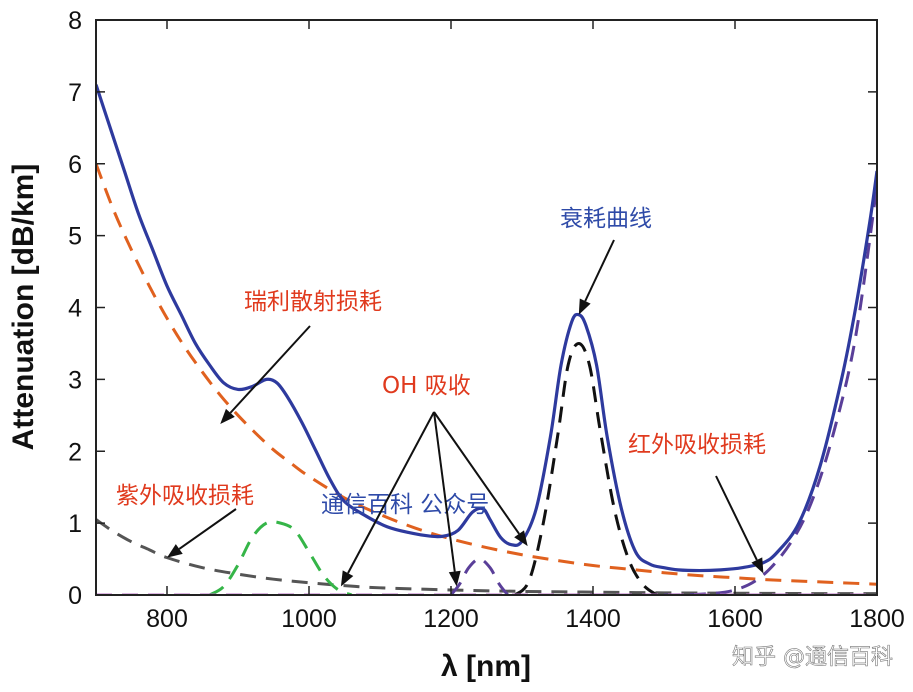 The height and width of the screenshot is (692, 913). I want to click on watermark: 知乎 @通信百科, so click(812, 657).